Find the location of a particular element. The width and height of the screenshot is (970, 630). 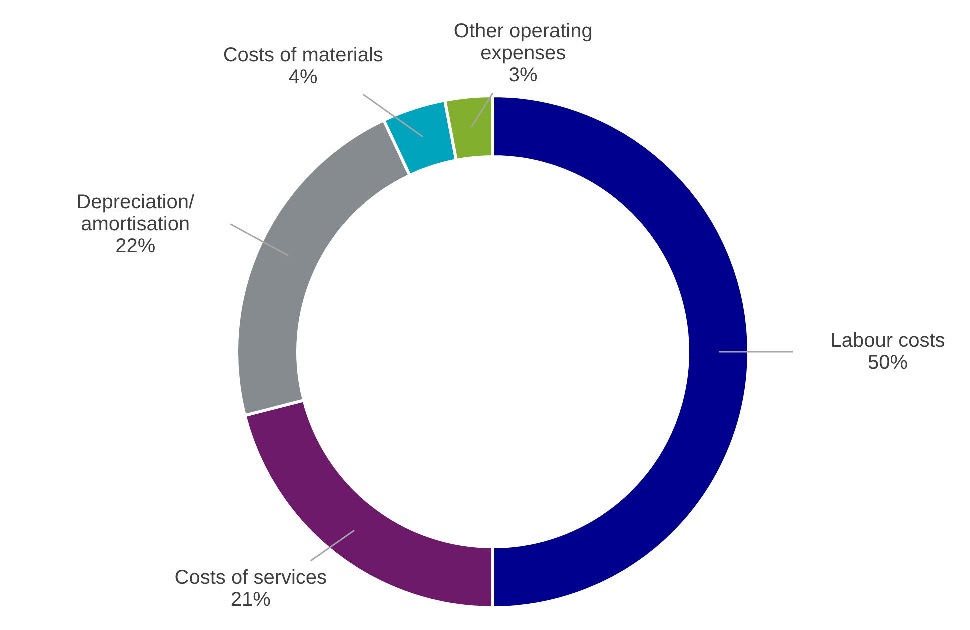

slice-label: Labour costs is located at coordinates (888, 341).